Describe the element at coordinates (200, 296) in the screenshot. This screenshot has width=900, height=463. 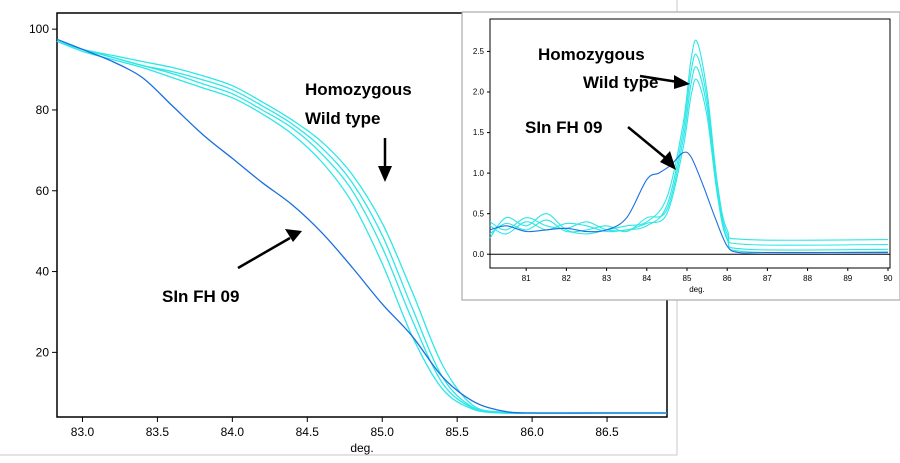
I see `main-annotation-mutant-label: SIn FH 09` at that location.